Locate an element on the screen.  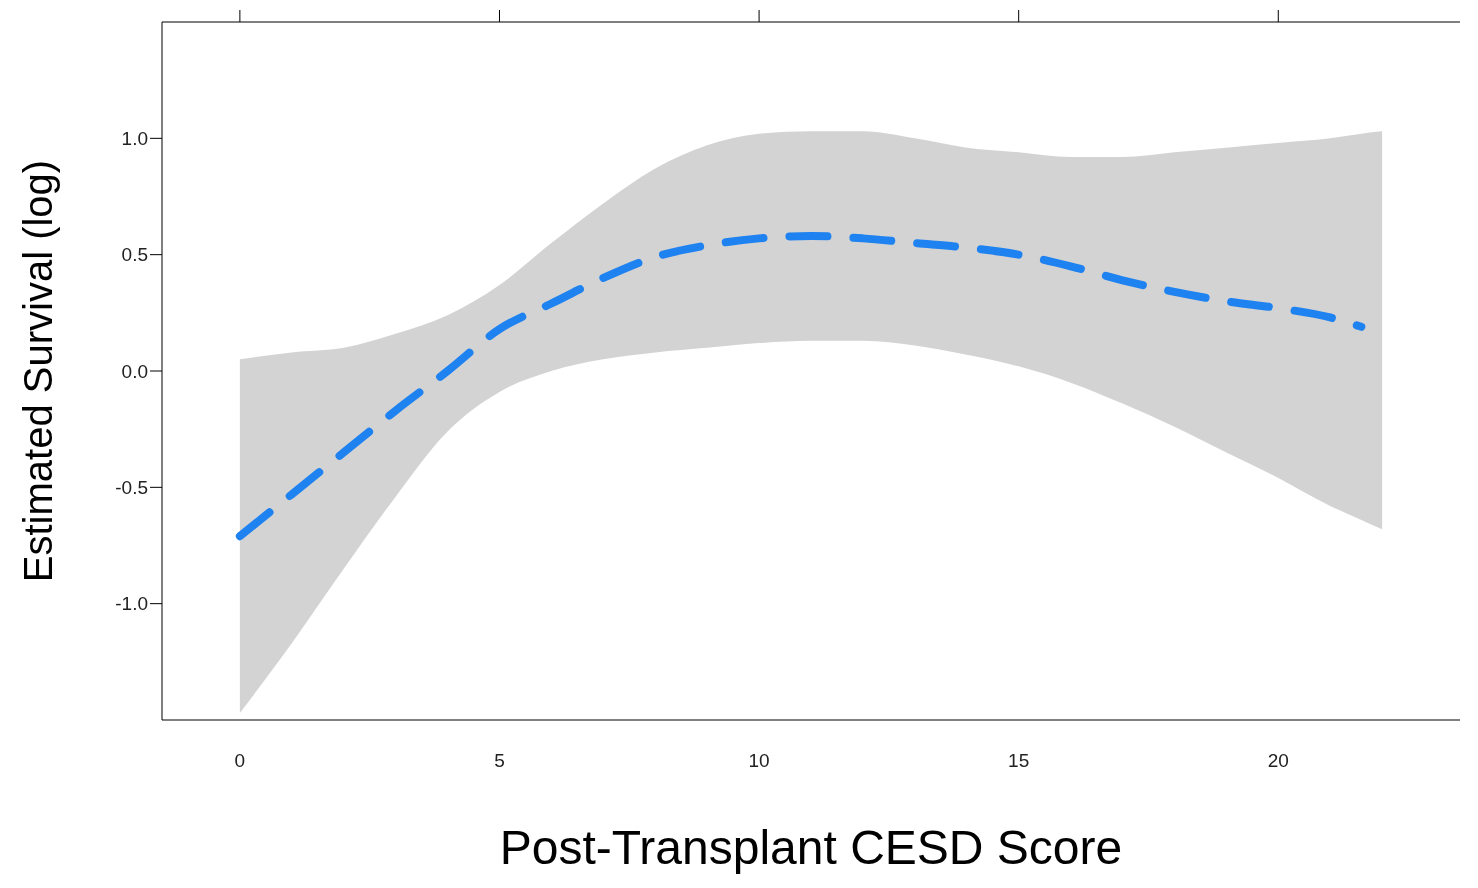
y-tick-label: 1.0 is located at coordinates (134, 139).